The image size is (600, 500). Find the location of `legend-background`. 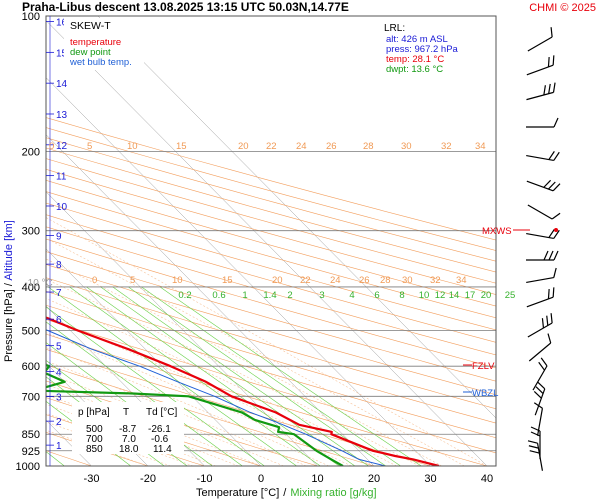

legend-background is located at coordinates (104, 44).